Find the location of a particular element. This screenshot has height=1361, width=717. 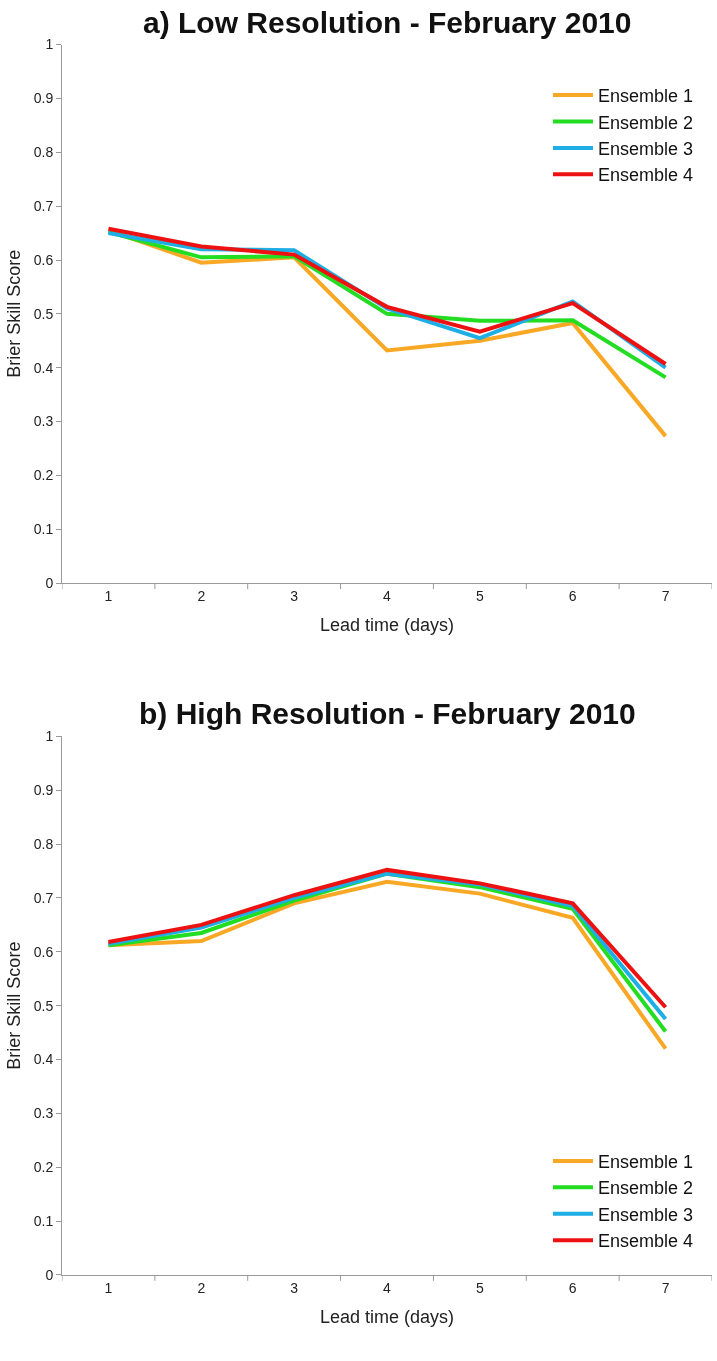

chart-title: b) High Resolution - February 2010 is located at coordinates (387, 713).